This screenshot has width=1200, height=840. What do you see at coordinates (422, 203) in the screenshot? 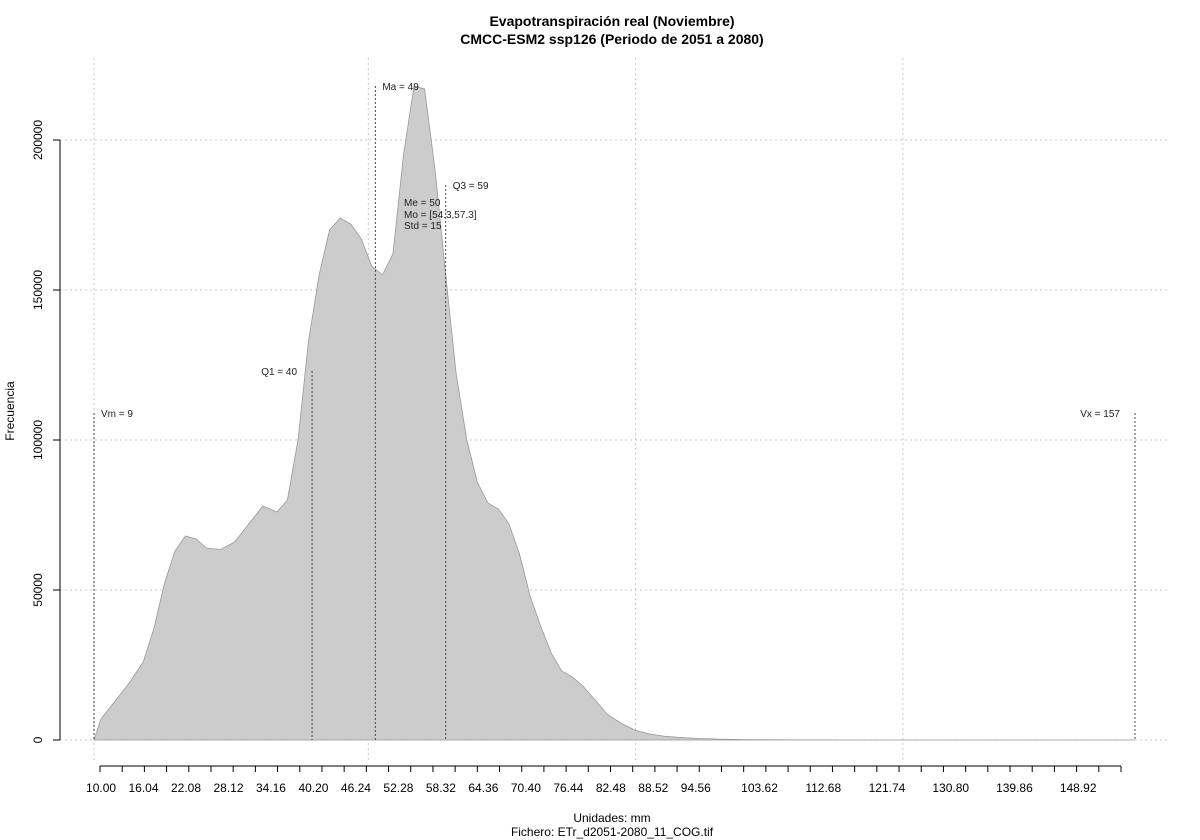
I see `stat-median: Me = 50` at bounding box center [422, 203].